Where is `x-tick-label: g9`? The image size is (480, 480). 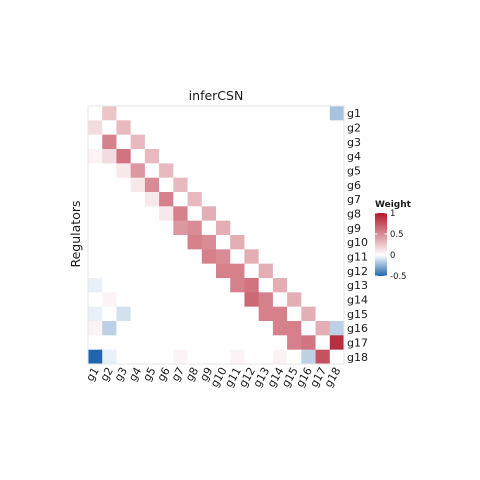 x-tick-label: g9 is located at coordinates (206, 374).